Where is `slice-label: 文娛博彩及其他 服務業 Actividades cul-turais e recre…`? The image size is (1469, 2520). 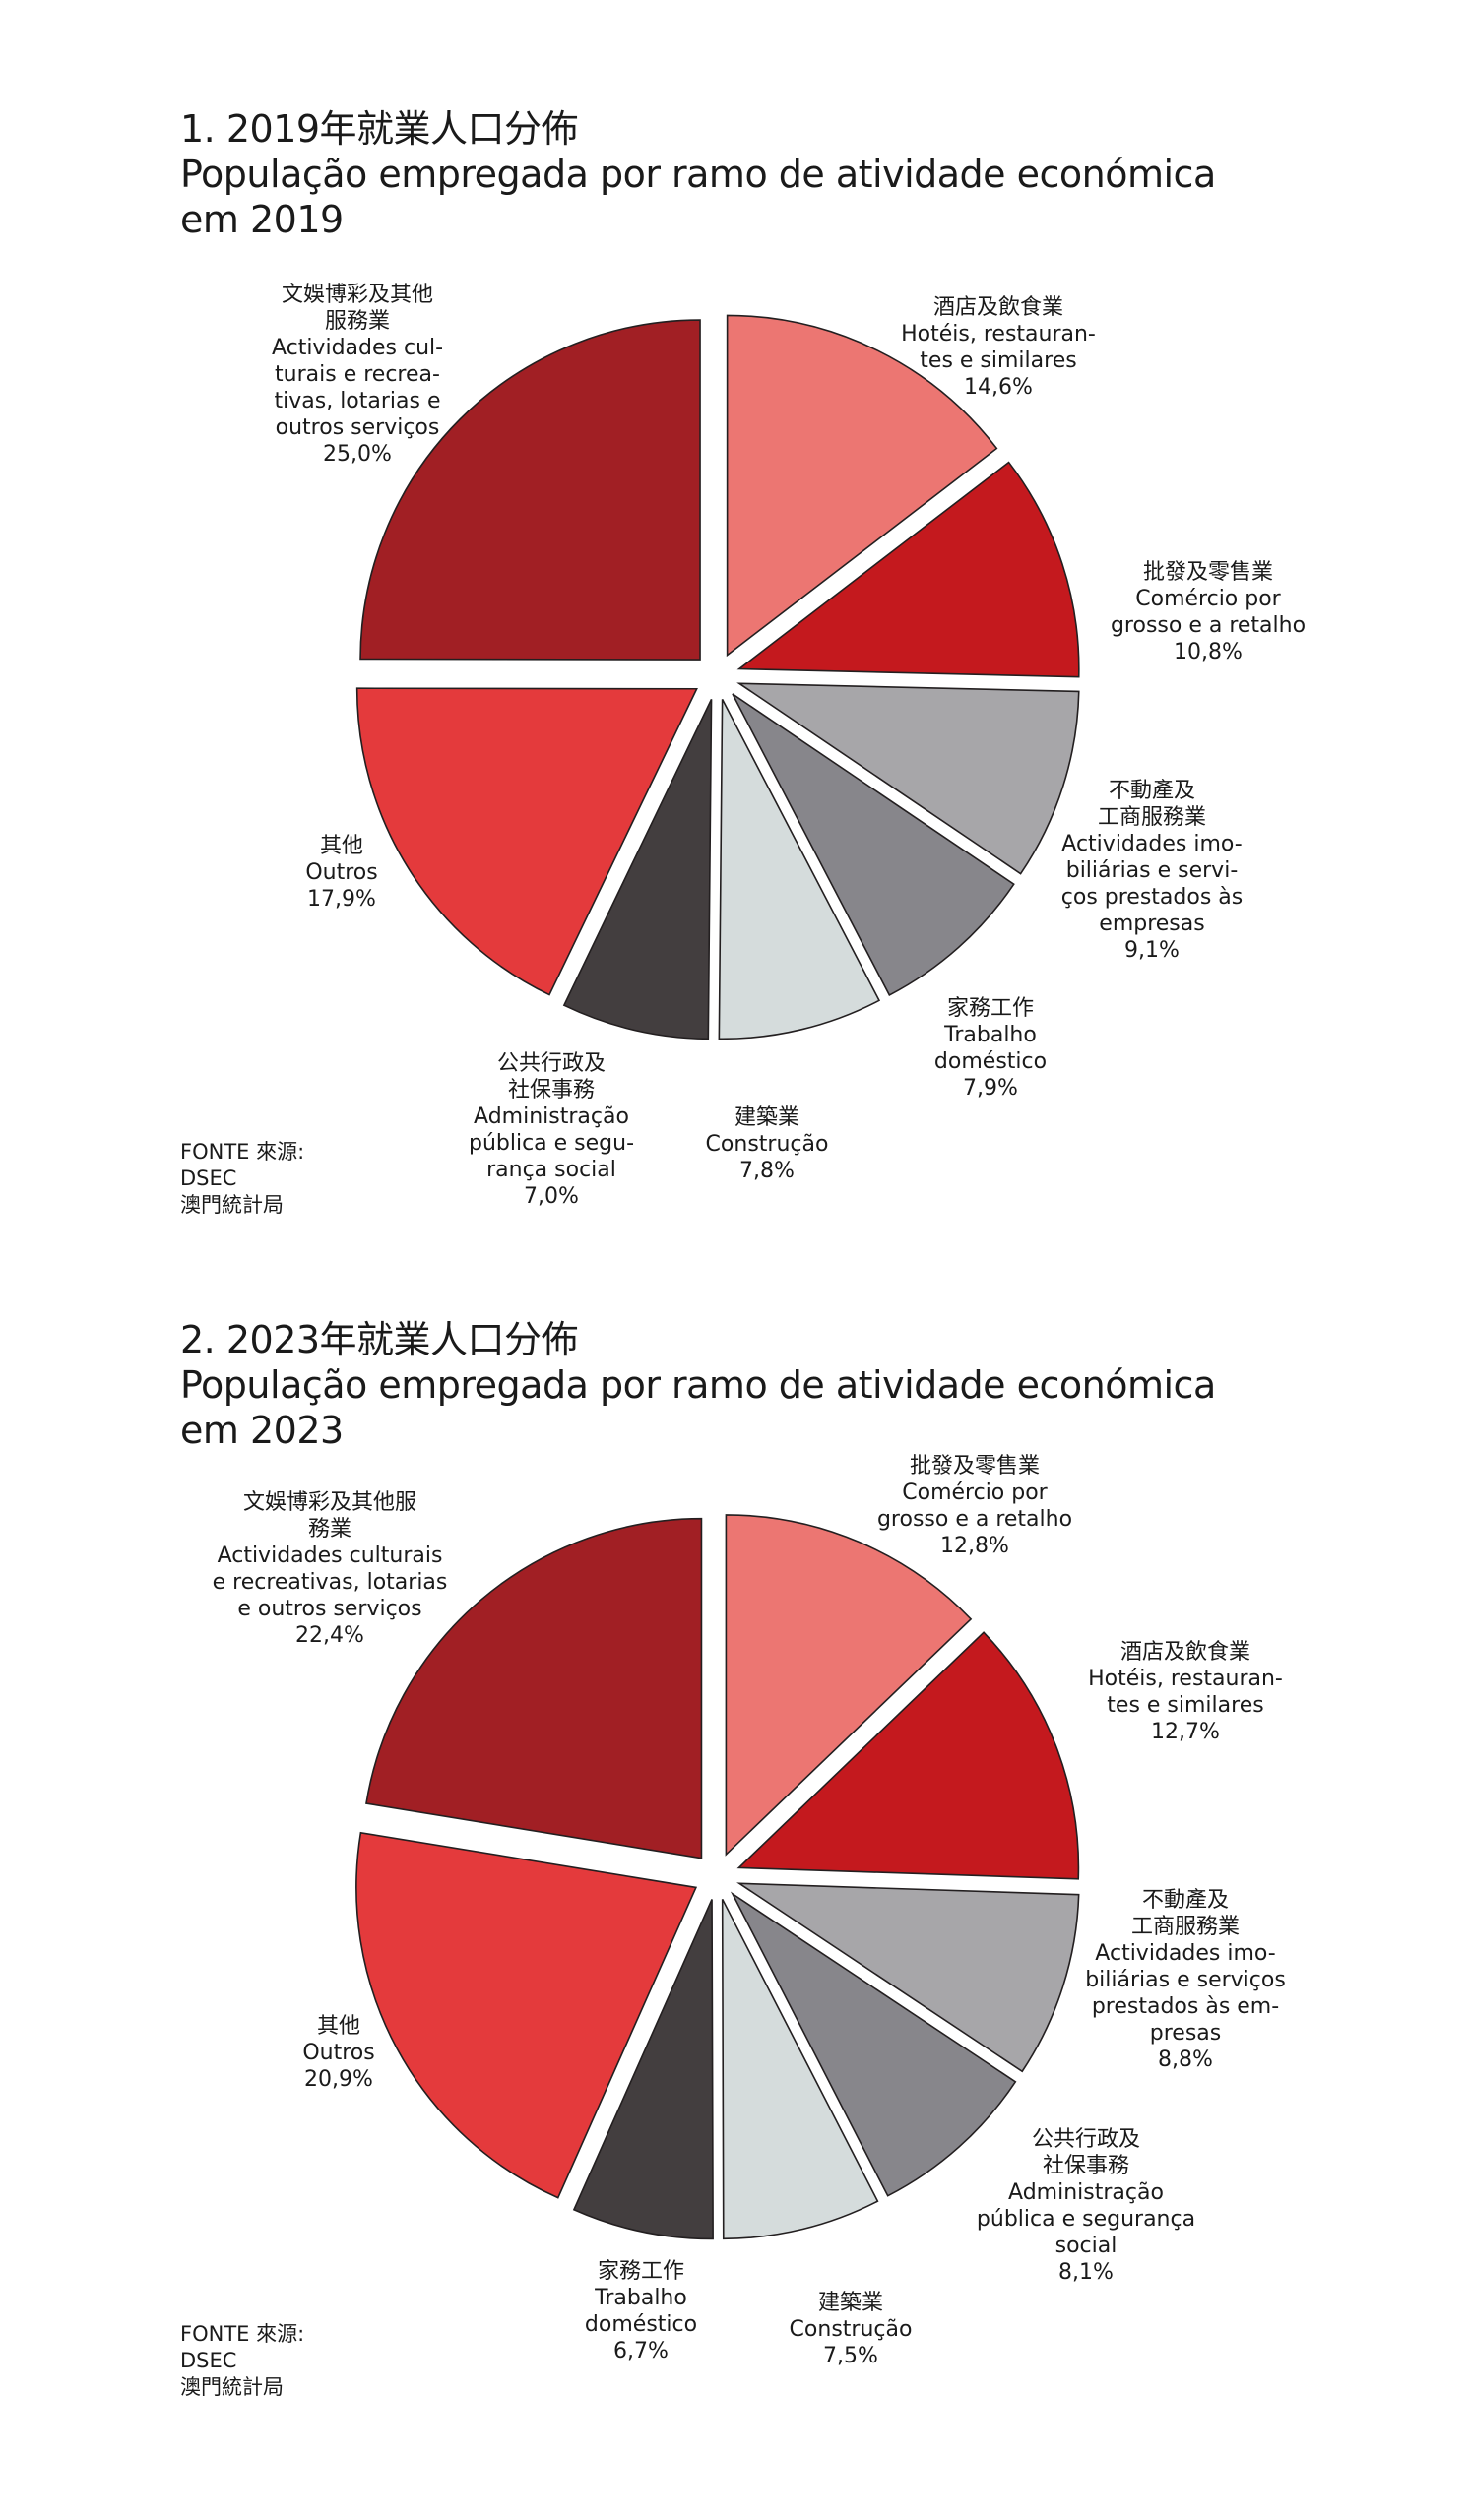 slice-label: 文娛博彩及其他 服務業 Actividades cul-turais e recre… is located at coordinates (358, 375).